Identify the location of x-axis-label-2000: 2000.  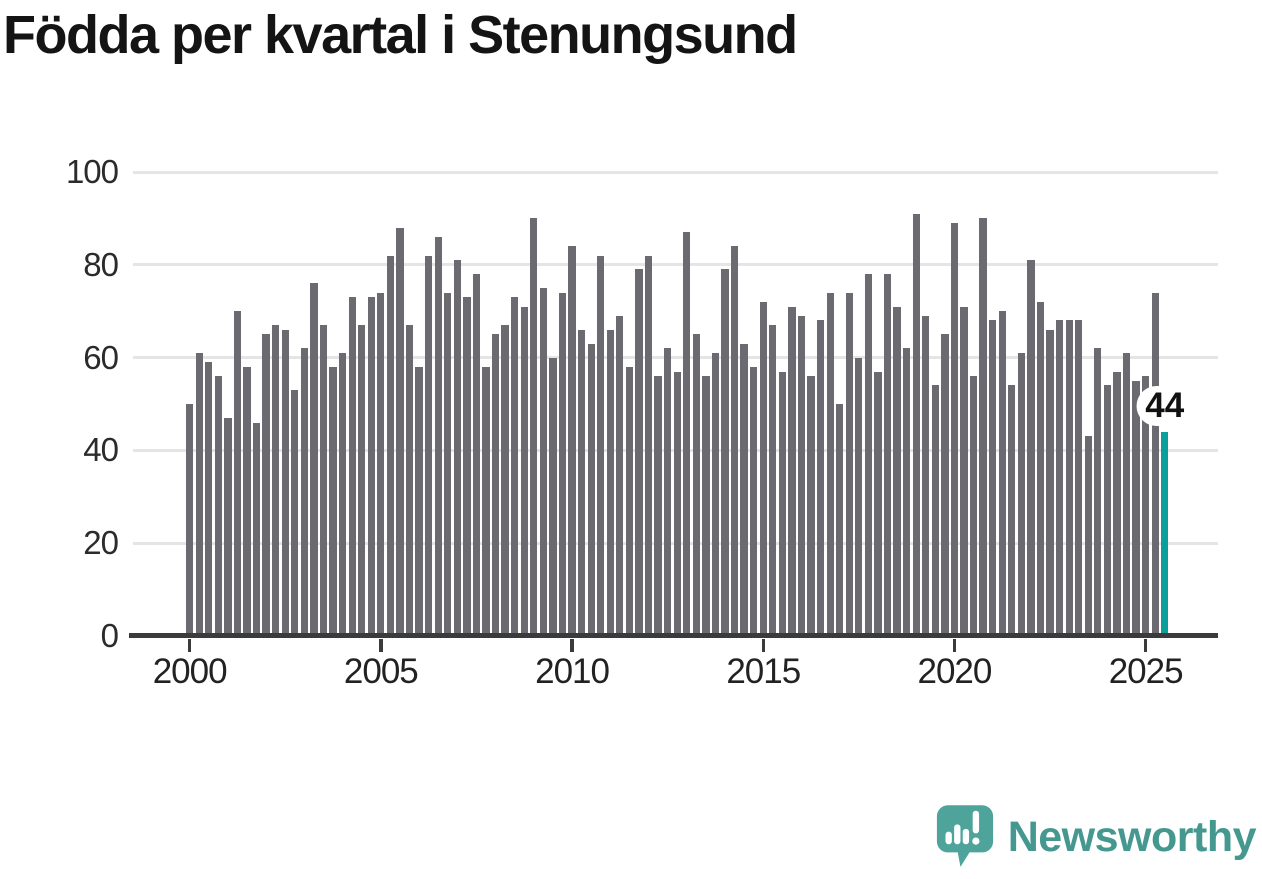
(190, 671).